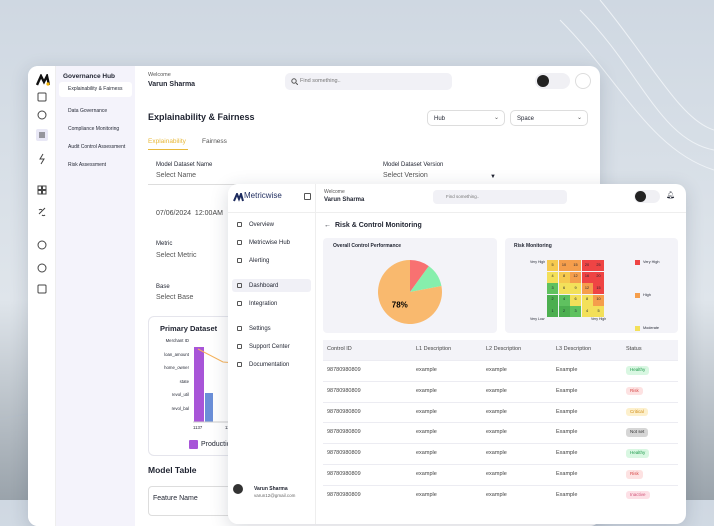 The image size is (714, 526). Describe the element at coordinates (87, 165) in the screenshot. I see `sidebar-item: Risk Assessment` at that location.